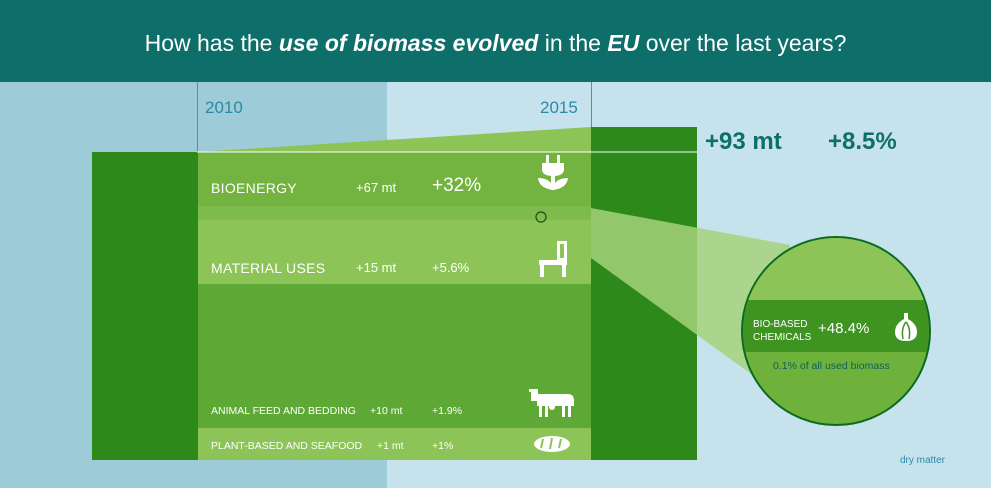 The image size is (991, 488). I want to click on row-label-bioenergy: BIOENERGY, so click(254, 188).